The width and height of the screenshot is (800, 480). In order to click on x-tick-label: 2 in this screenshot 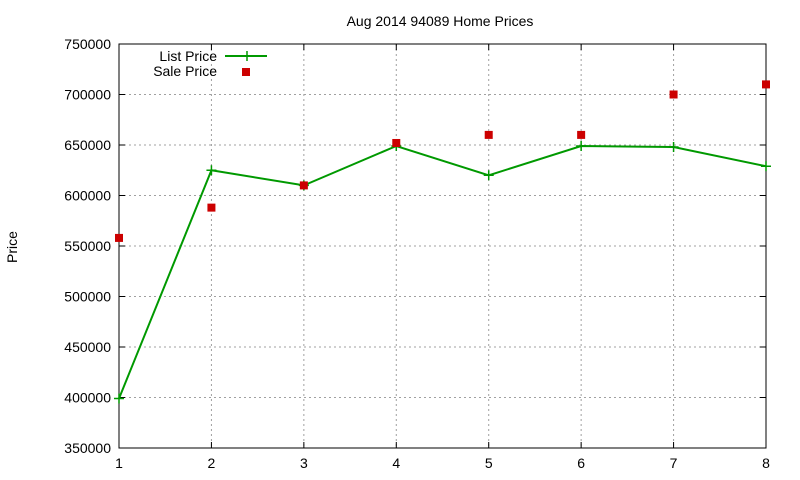, I will do `click(212, 463)`.